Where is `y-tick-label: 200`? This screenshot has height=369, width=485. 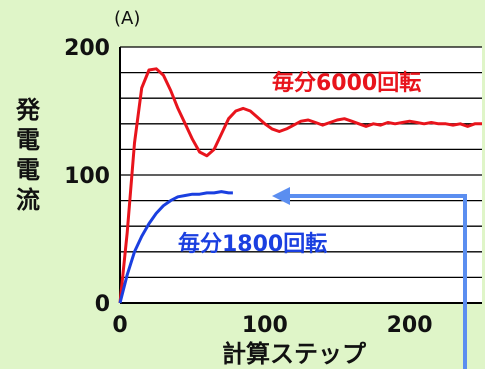
y-tick-label: 200 is located at coordinates (87, 48).